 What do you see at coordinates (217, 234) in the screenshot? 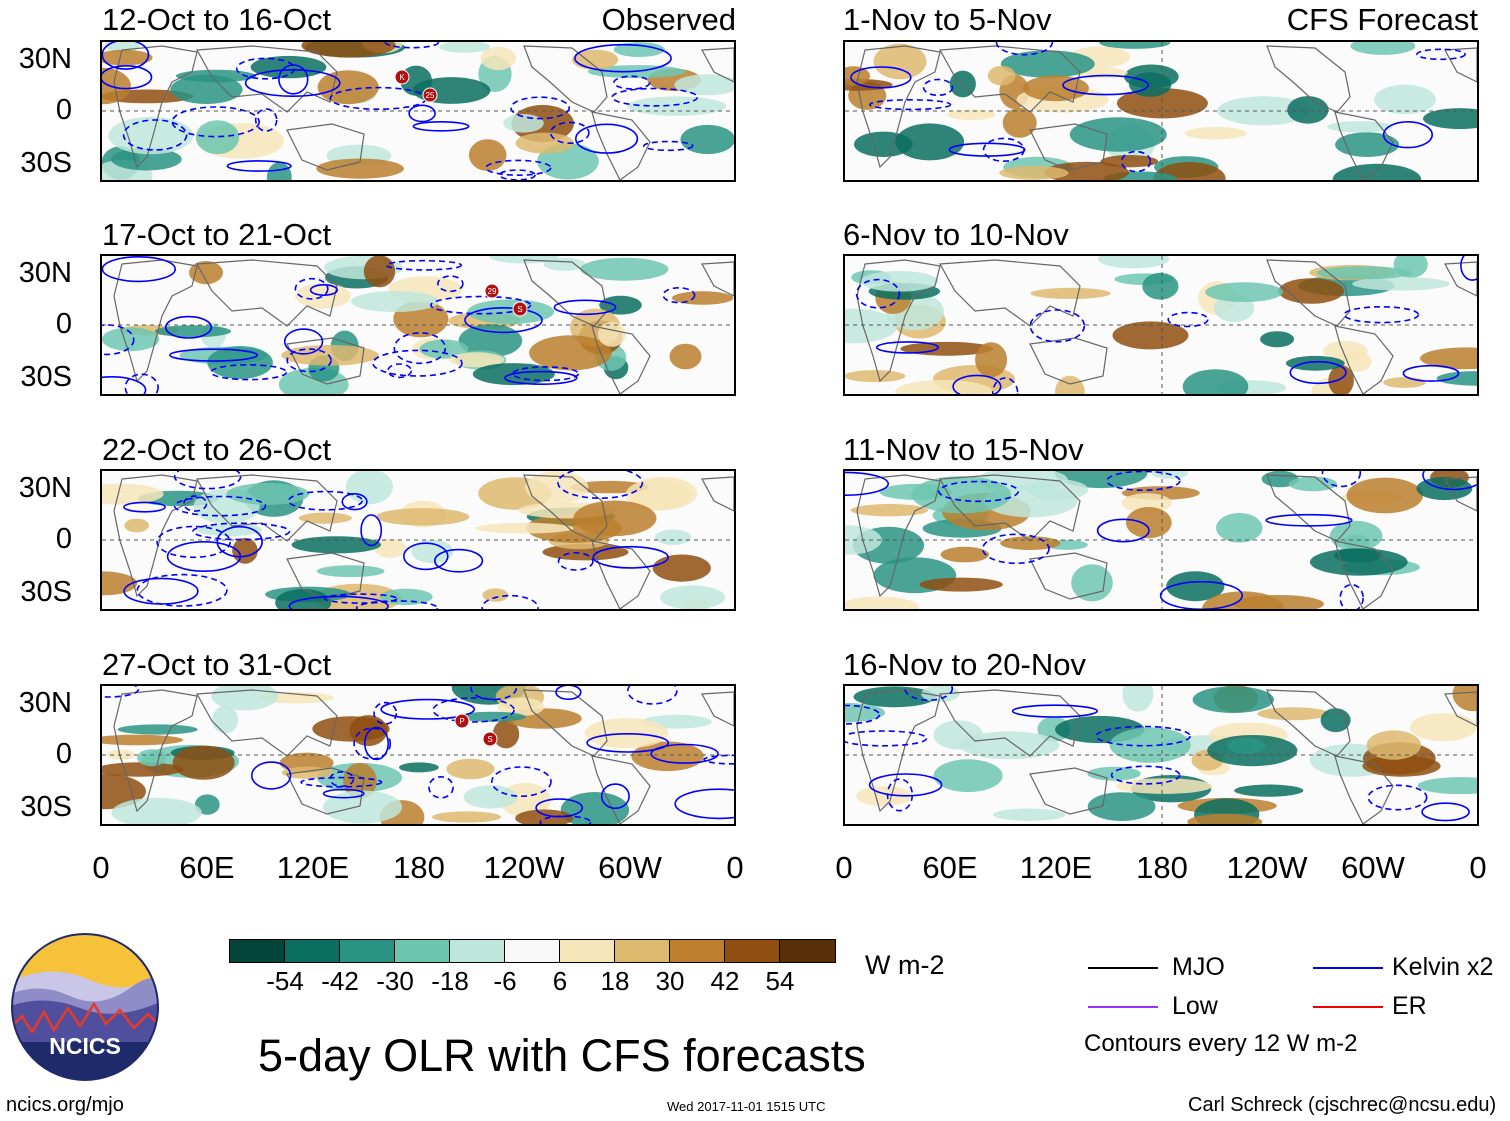
I see `panel-title-obs-2: 17-Oct to 21-Oct` at bounding box center [217, 234].